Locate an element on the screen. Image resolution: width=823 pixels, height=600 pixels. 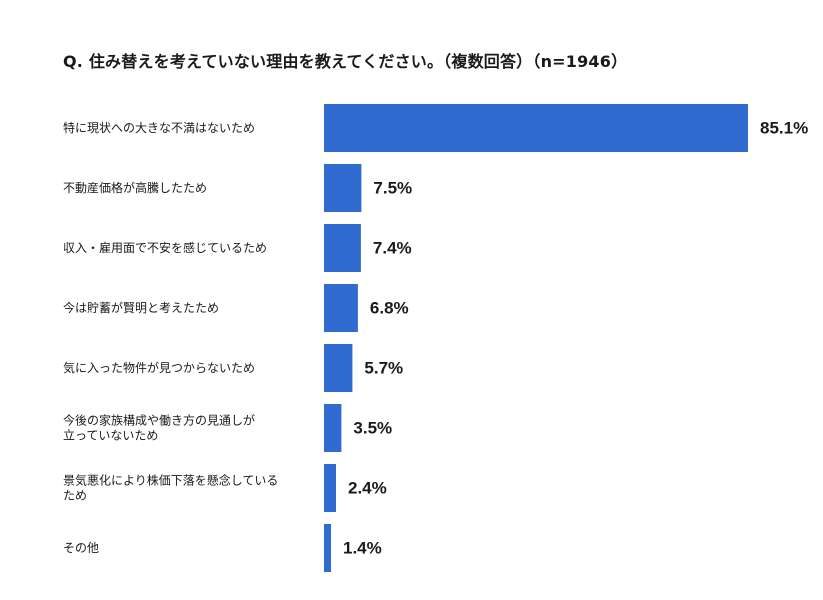
category-label: 不動産価格が高騰したため is located at coordinates (135, 187).